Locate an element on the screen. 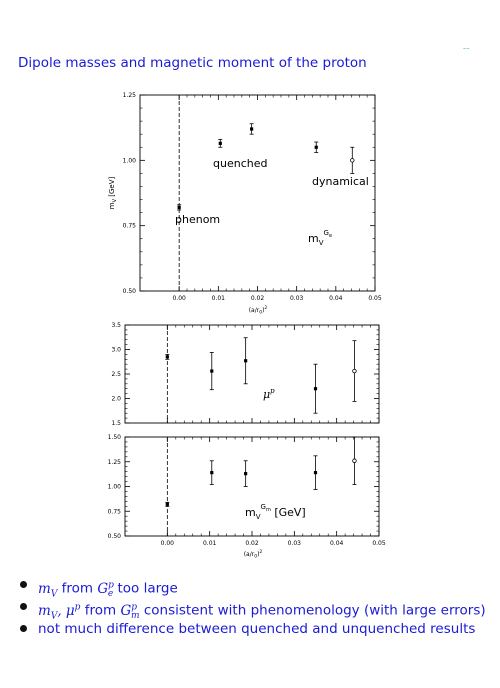 The image size is (500, 688). y-tick-label: 3.0 is located at coordinates (116, 350).